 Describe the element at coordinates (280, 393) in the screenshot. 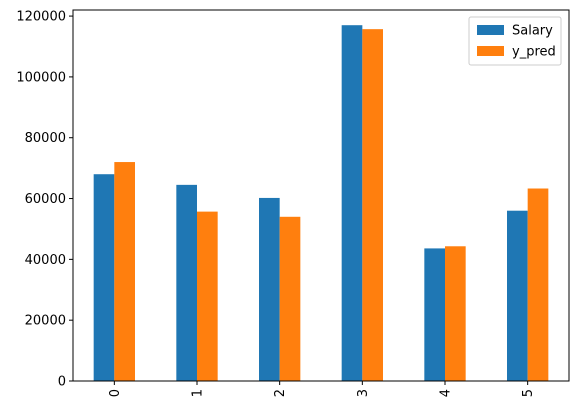

I see `x-tick-label: 2` at that location.